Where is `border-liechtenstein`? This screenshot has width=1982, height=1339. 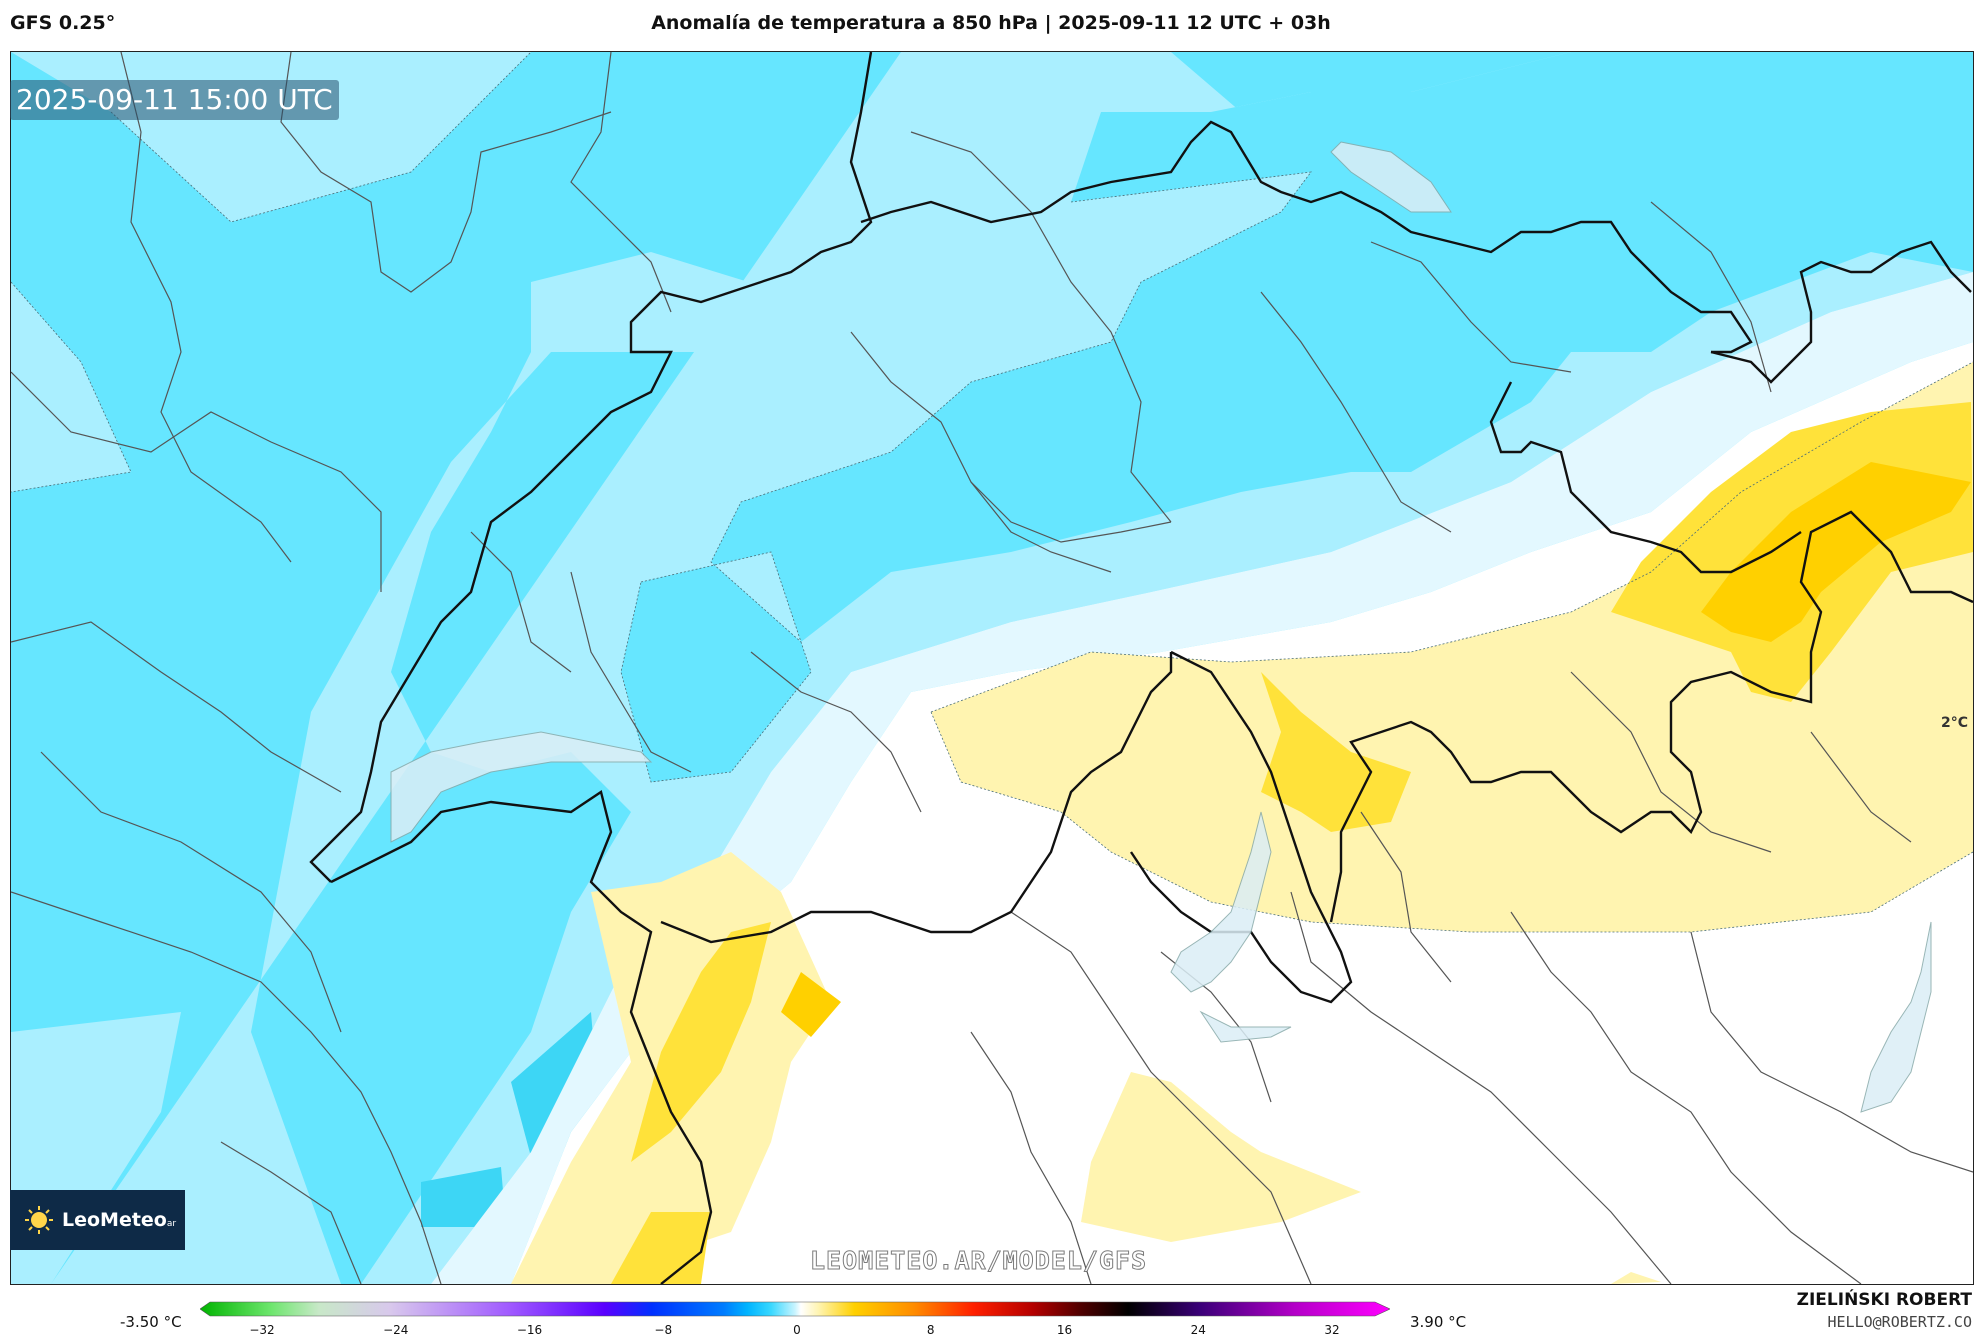 border-liechtenstein is located at coordinates (1645, 477).